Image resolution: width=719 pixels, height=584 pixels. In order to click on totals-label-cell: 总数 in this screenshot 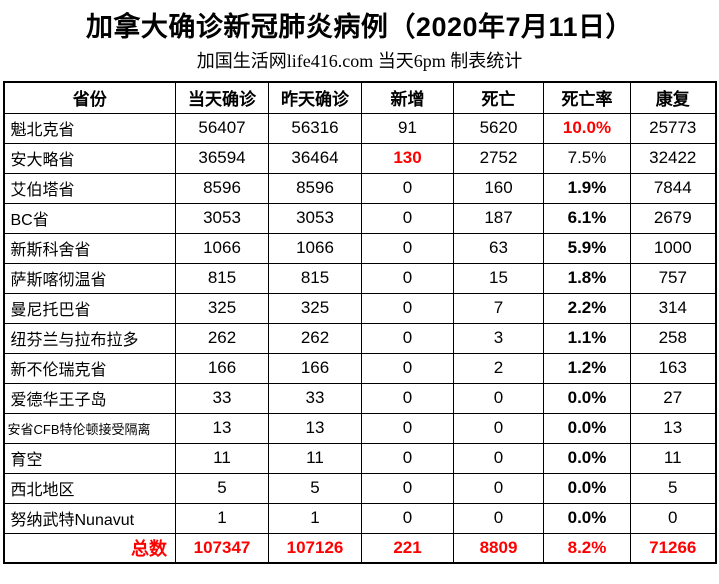, I will do `click(89, 548)`.